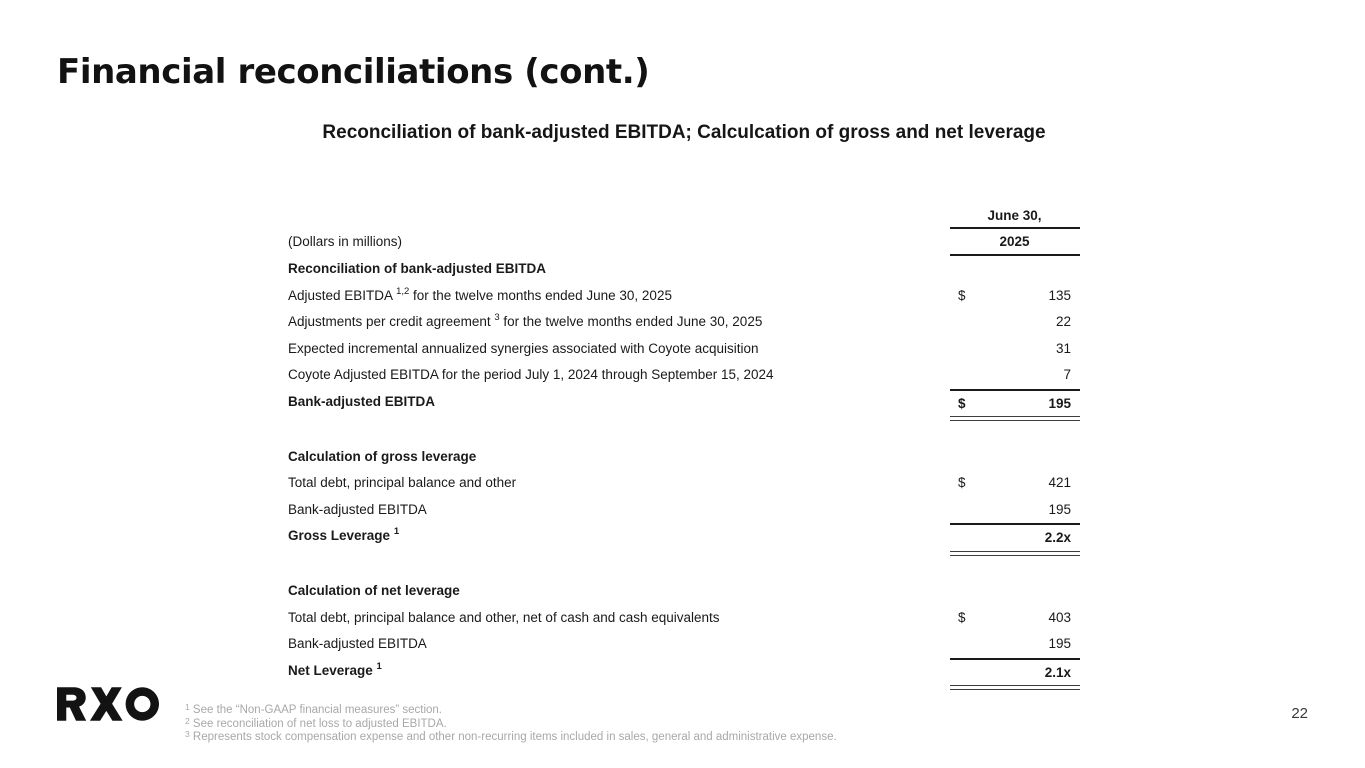  I want to click on table-total-row: Net Leverage 1 2.1x, so click(684, 671).